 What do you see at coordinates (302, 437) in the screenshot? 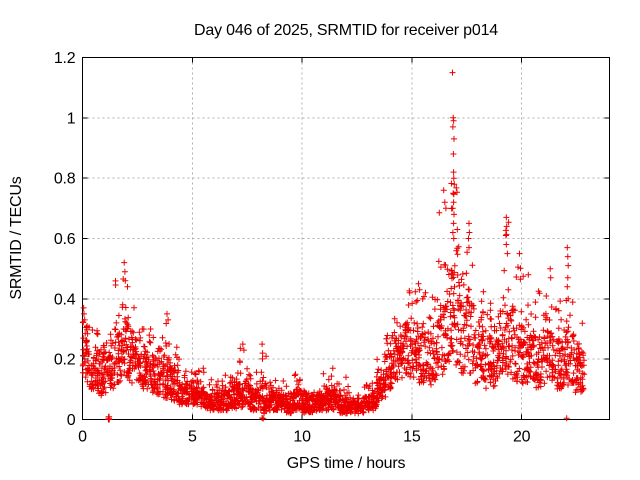
I see `x-tick-label: 10` at bounding box center [302, 437].